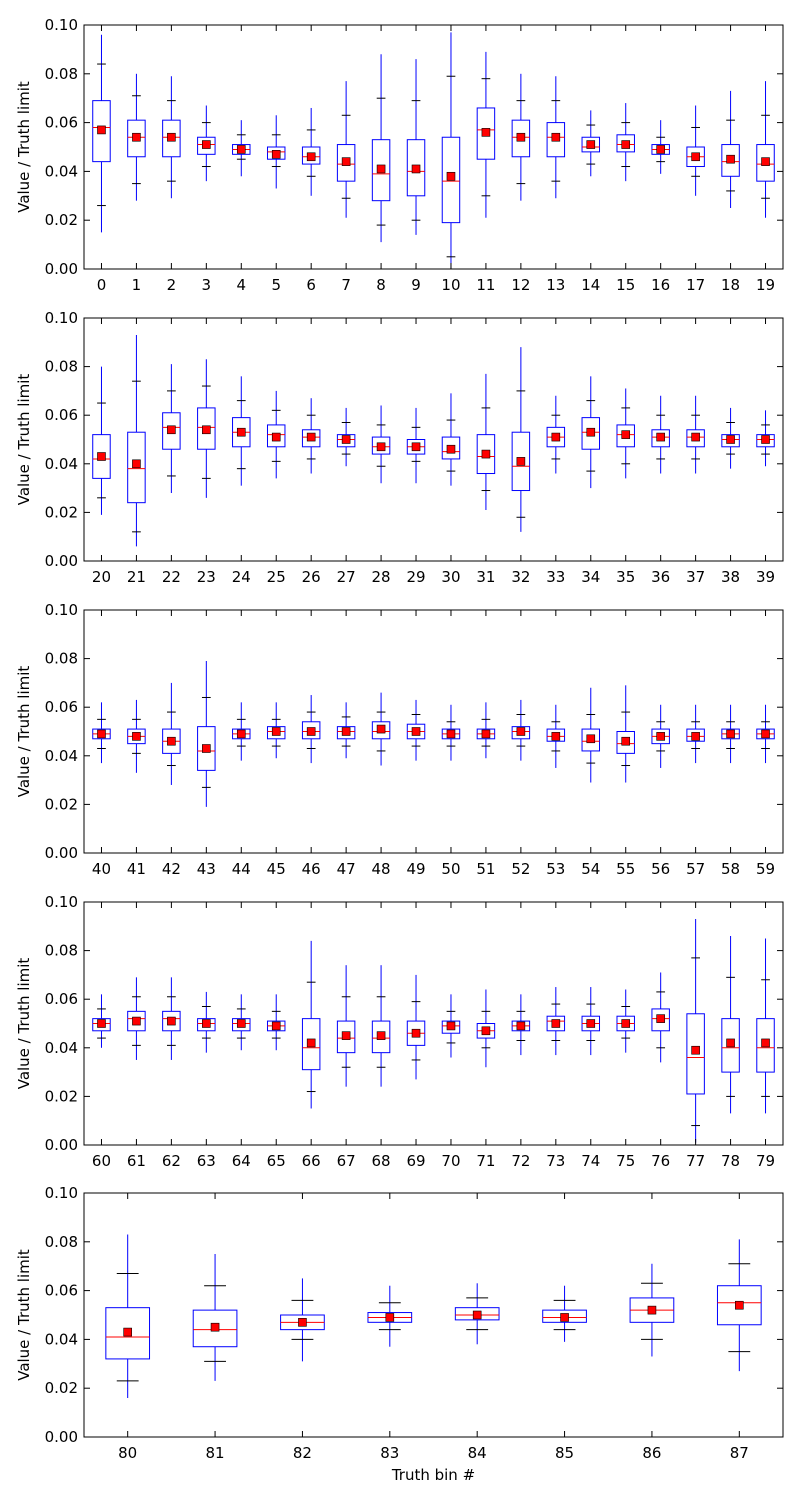 The image size is (800, 1500). I want to click on x-tick-label: 11, so click(485, 285).